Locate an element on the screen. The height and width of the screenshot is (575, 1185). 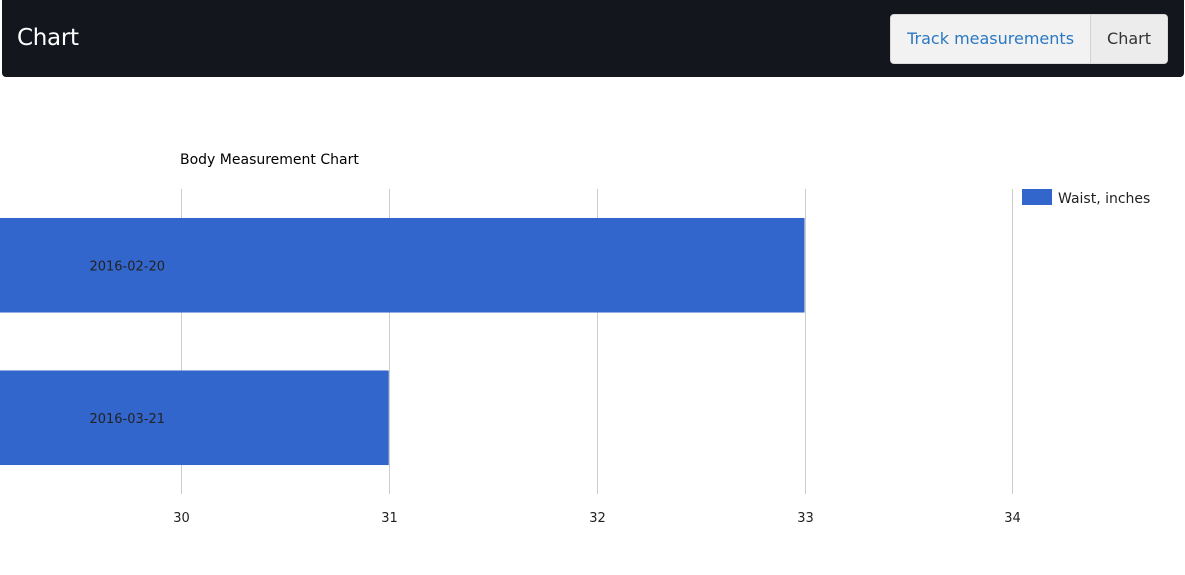
chart-link: Chart is located at coordinates (1129, 39).